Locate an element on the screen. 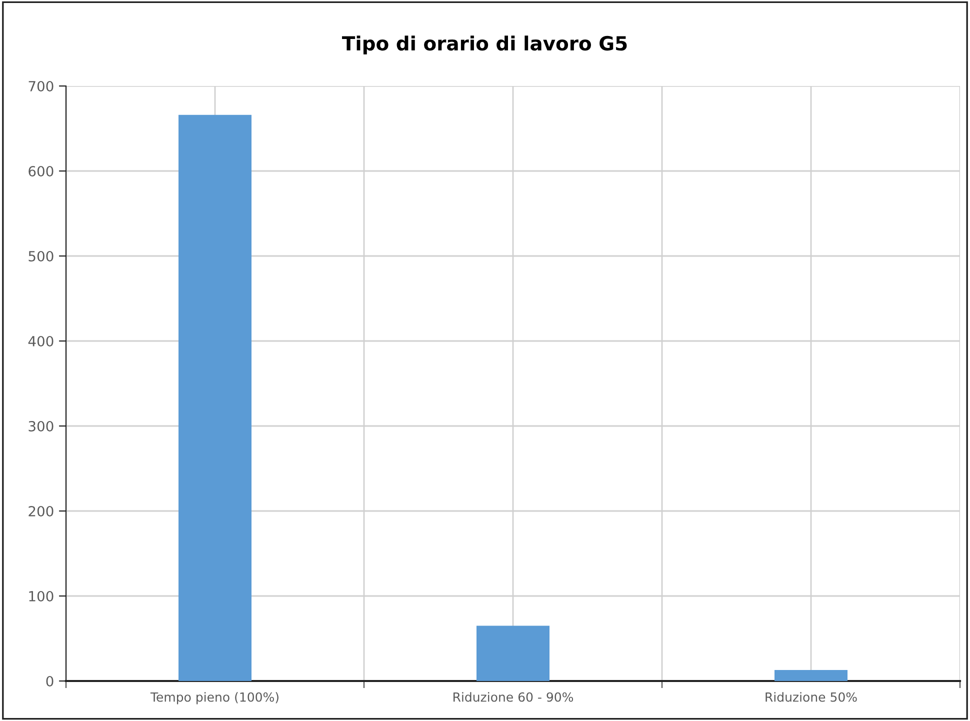 The height and width of the screenshot is (721, 970). y-tick-label: 400 is located at coordinates (41, 341).